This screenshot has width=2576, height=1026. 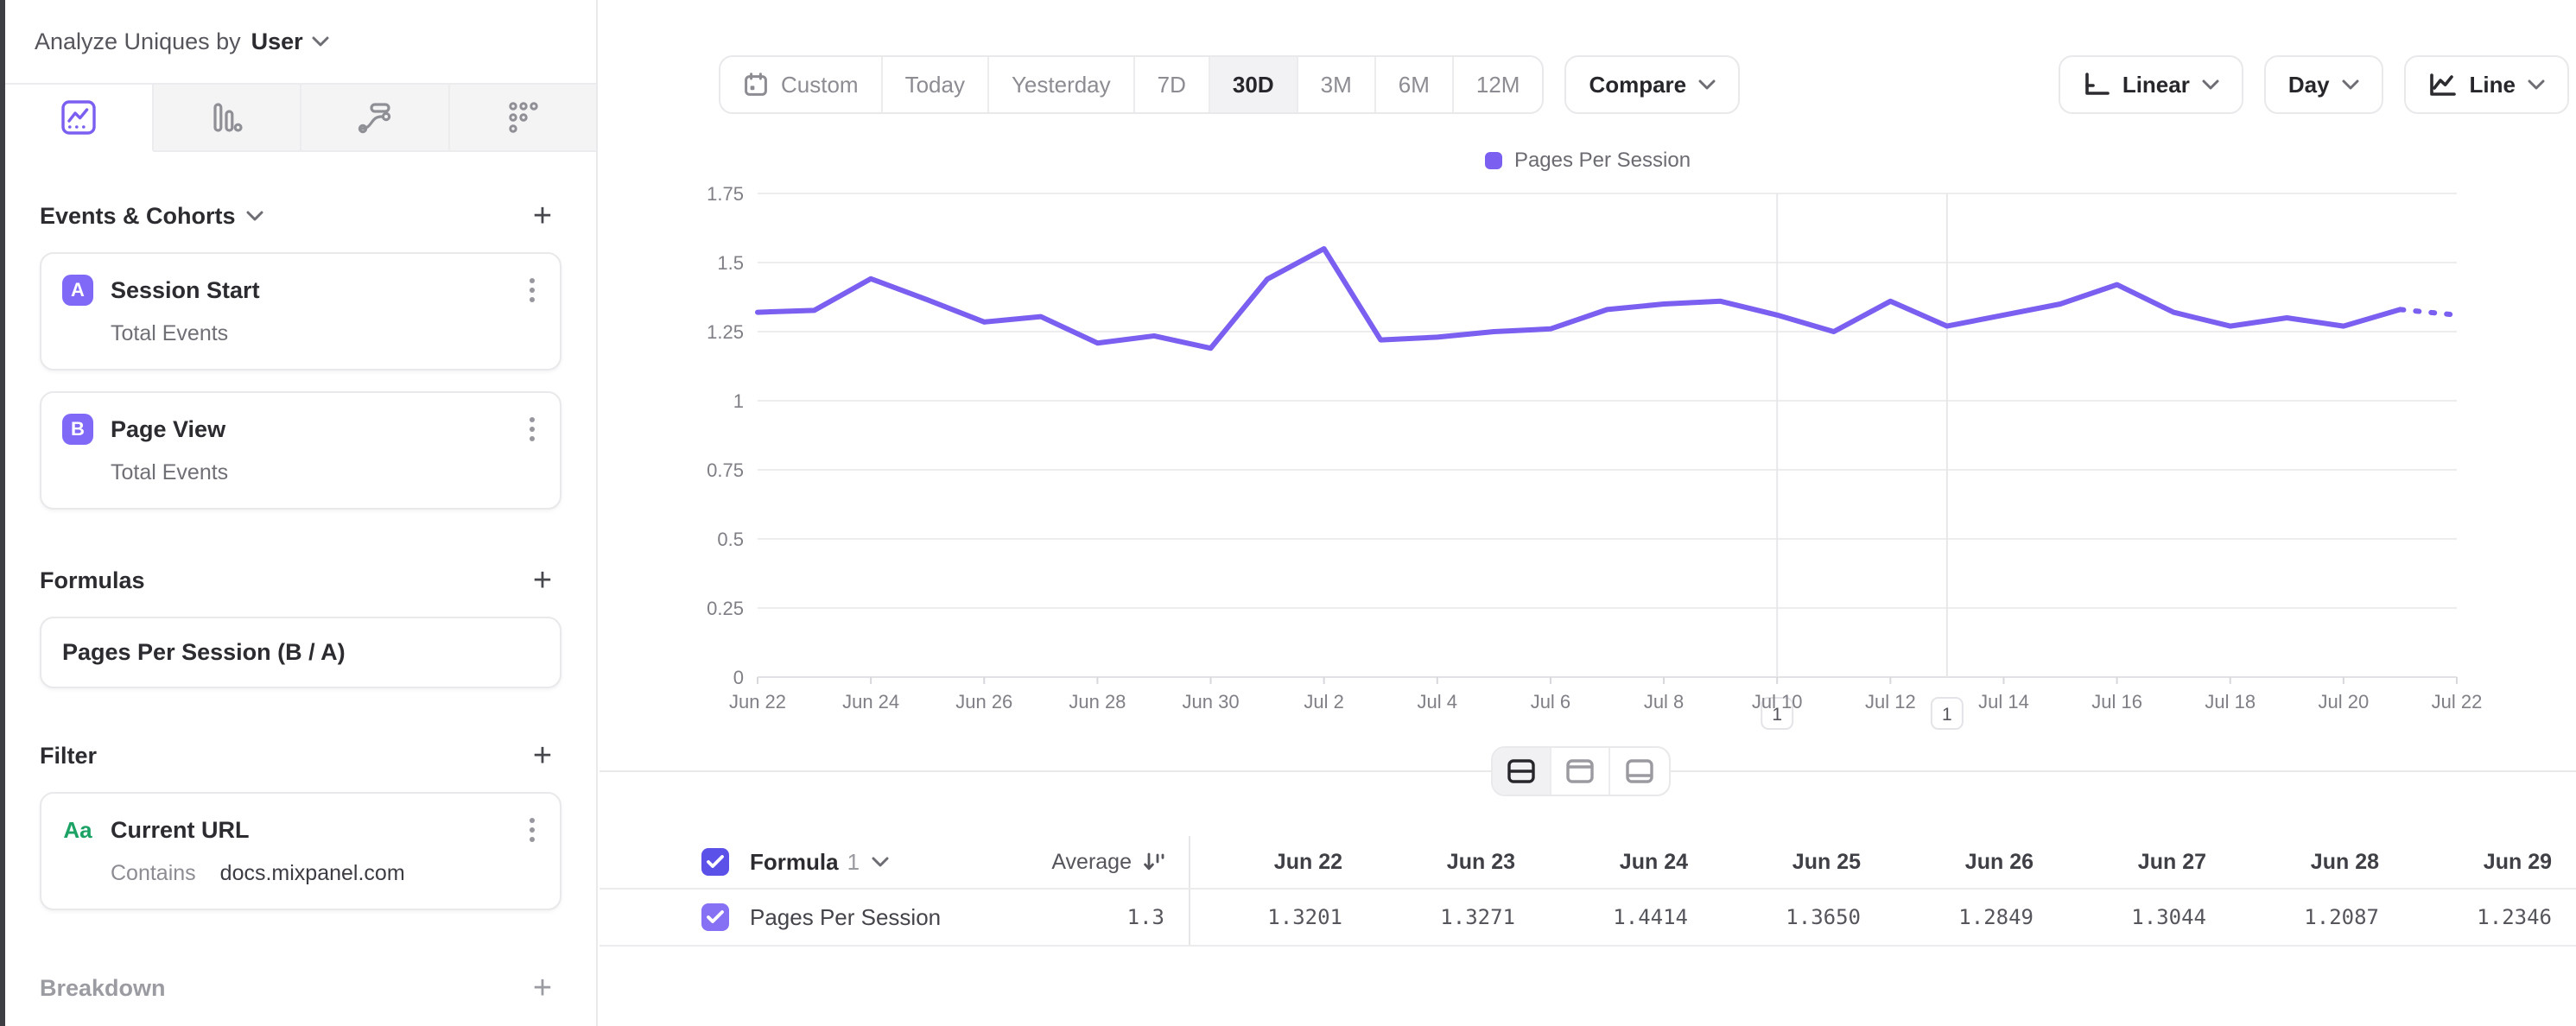 What do you see at coordinates (1153, 862) in the screenshot?
I see `sort-icon` at bounding box center [1153, 862].